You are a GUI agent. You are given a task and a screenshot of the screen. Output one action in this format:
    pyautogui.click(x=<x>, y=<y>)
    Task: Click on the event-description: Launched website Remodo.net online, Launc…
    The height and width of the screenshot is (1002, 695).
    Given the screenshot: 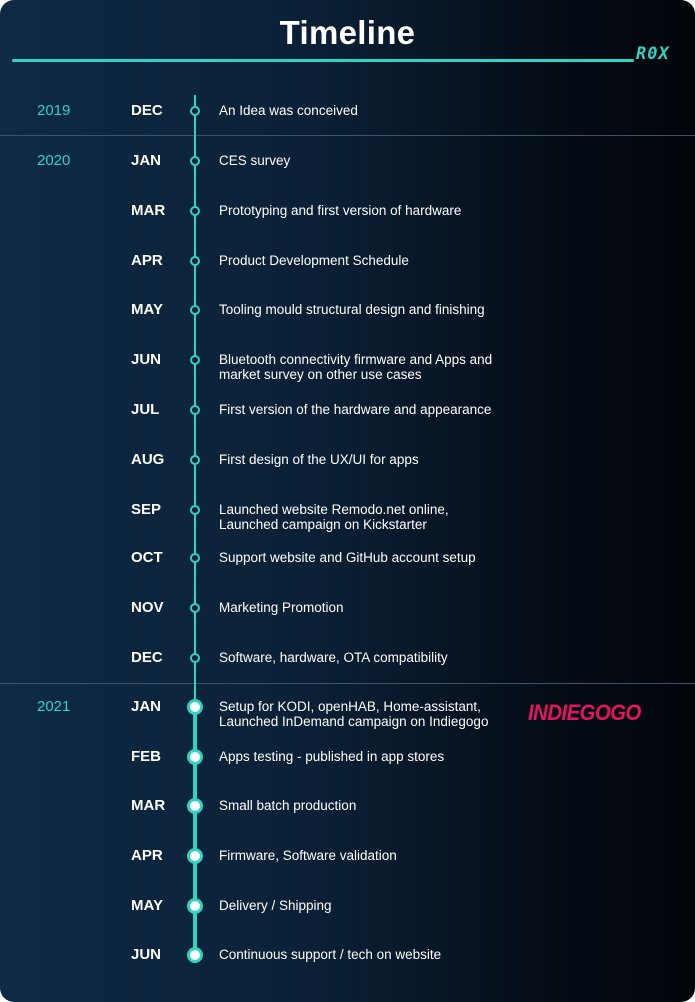 What is the action you would take?
    pyautogui.click(x=379, y=517)
    